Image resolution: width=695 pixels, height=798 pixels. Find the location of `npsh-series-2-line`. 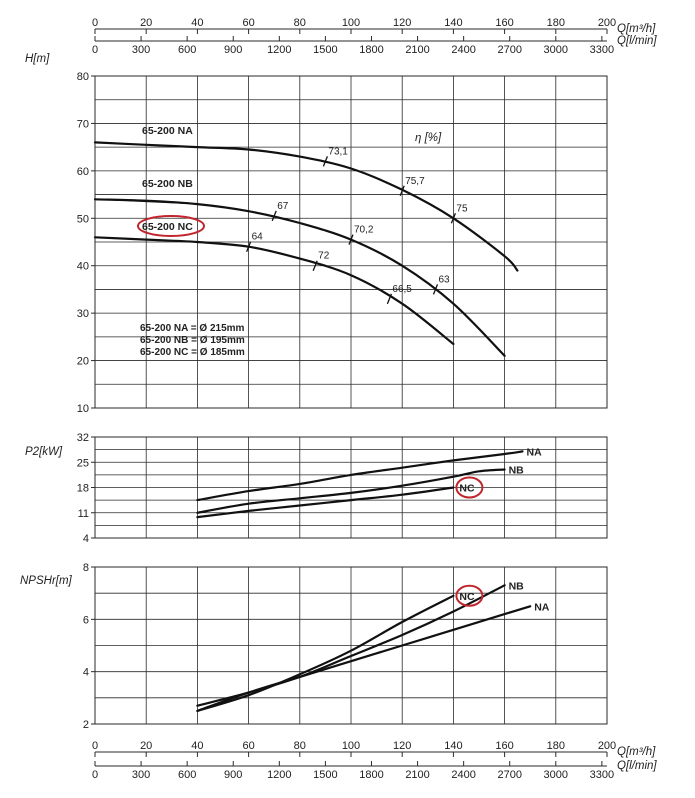

npsh-series-2-line is located at coordinates (325, 653).